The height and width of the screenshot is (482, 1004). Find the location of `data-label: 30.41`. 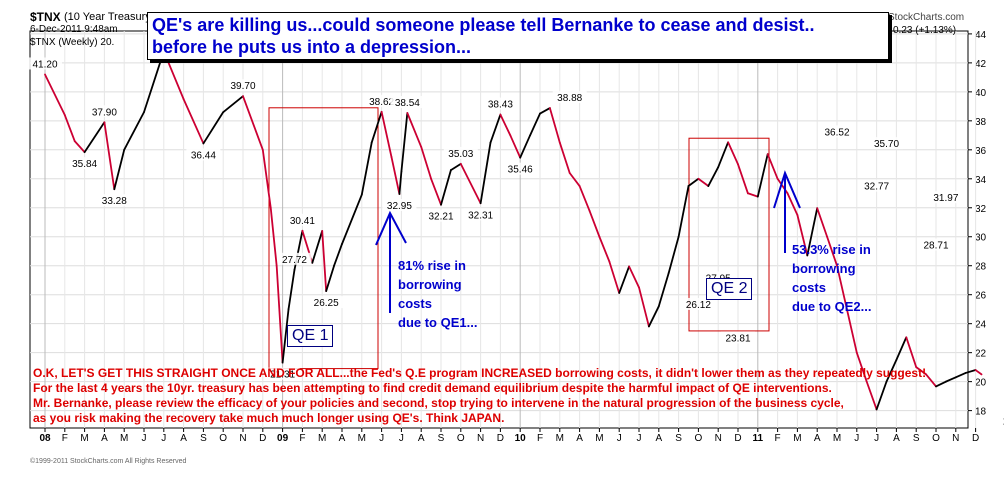

data-label: 30.41 is located at coordinates (302, 221).